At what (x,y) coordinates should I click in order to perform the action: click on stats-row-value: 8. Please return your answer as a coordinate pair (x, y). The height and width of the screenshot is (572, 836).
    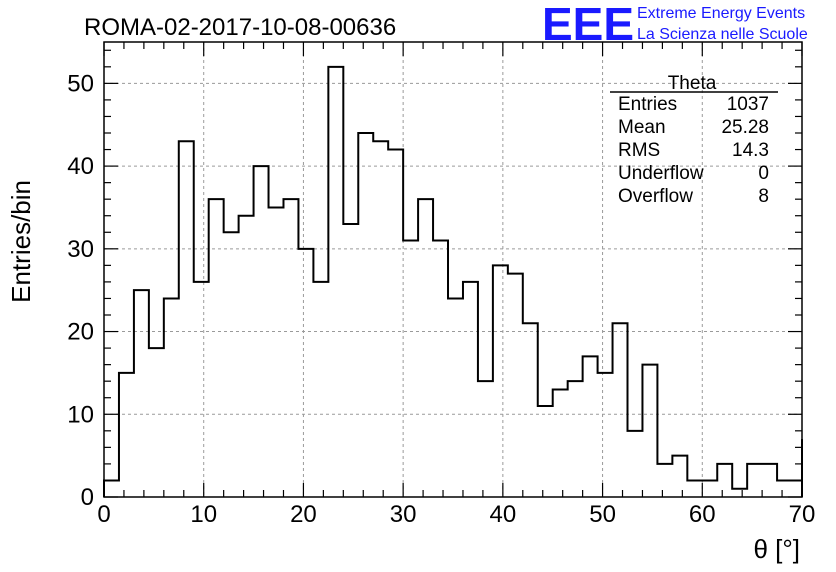
    Looking at the image, I should click on (763, 196).